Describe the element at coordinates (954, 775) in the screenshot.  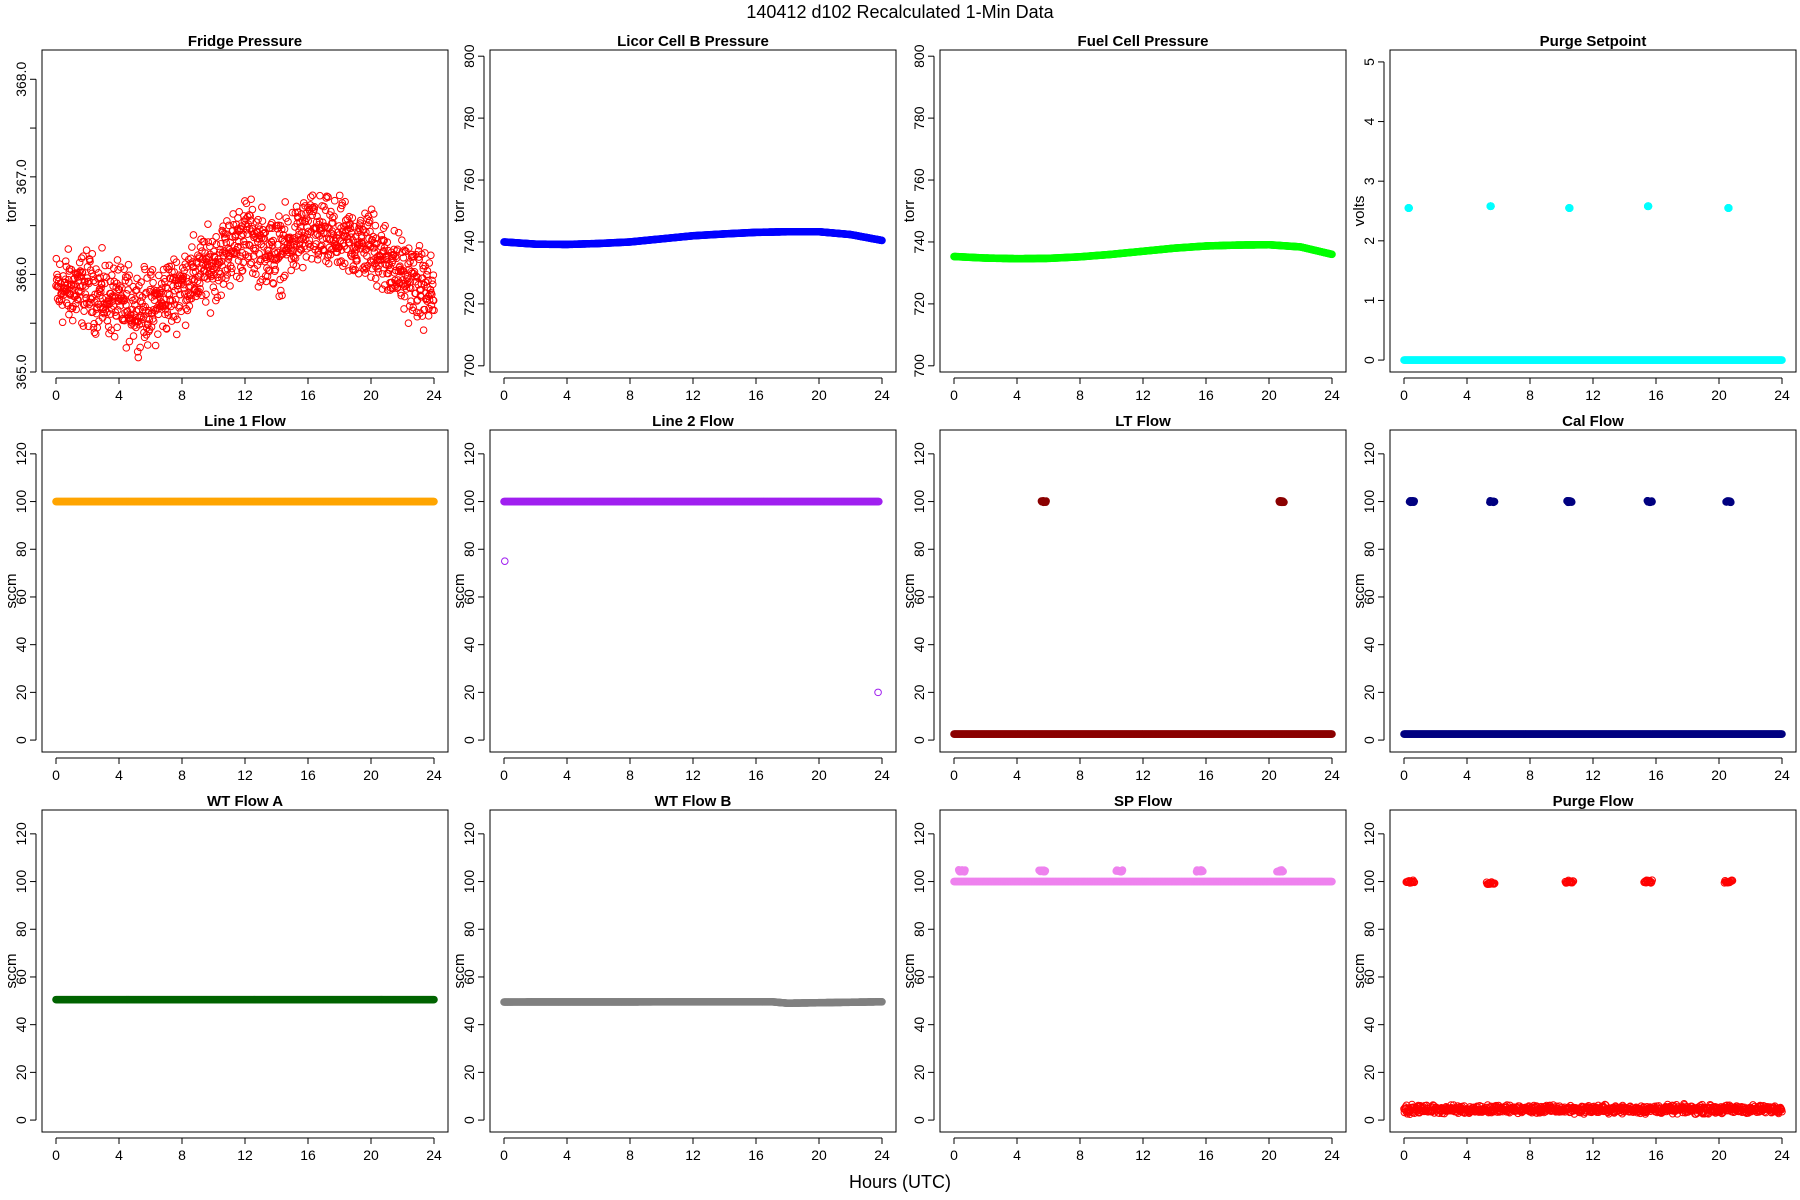
I see `x-tick-label: 0` at that location.